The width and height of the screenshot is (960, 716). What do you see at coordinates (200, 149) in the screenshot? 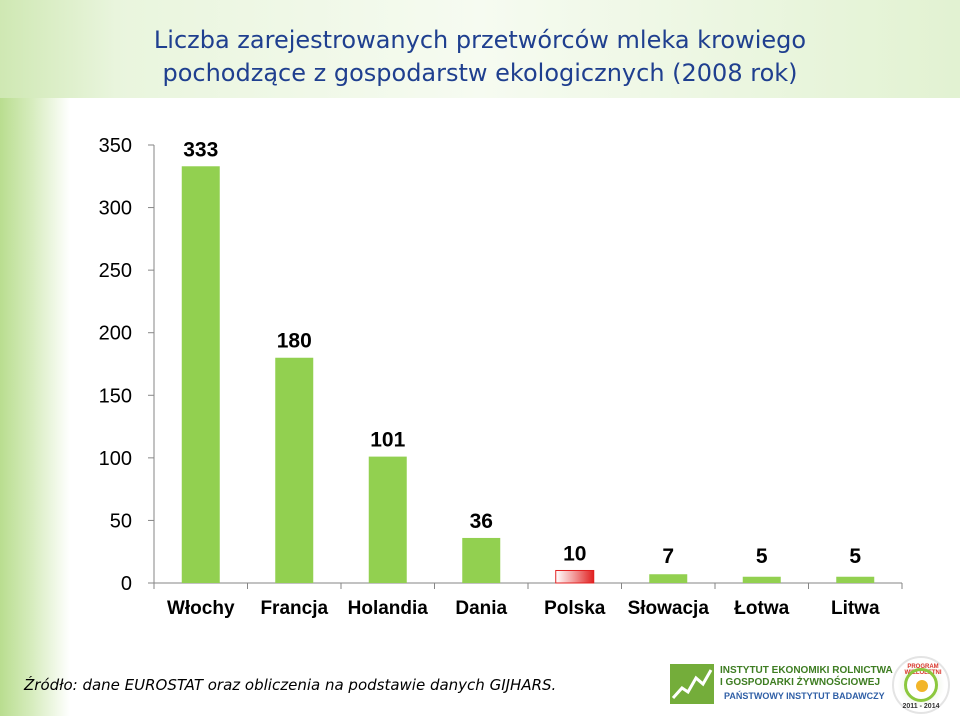
I see `data-label: 333` at bounding box center [200, 149].